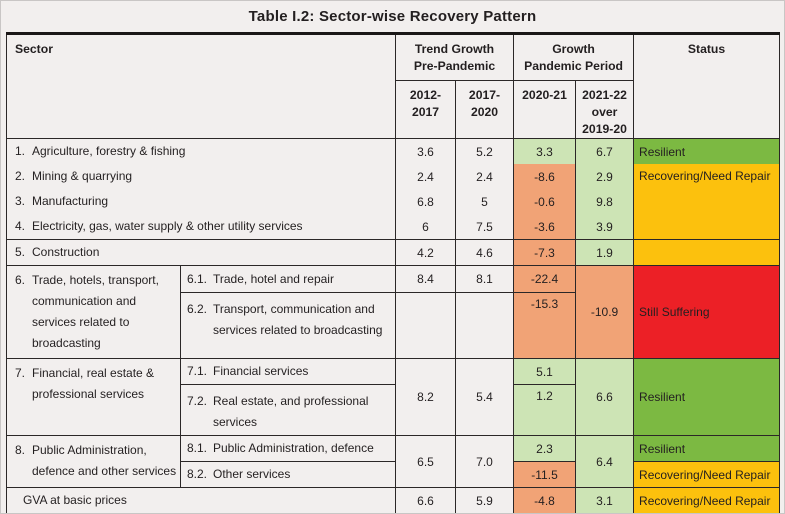  I want to click on gva-val-2021: 3.1, so click(605, 500).